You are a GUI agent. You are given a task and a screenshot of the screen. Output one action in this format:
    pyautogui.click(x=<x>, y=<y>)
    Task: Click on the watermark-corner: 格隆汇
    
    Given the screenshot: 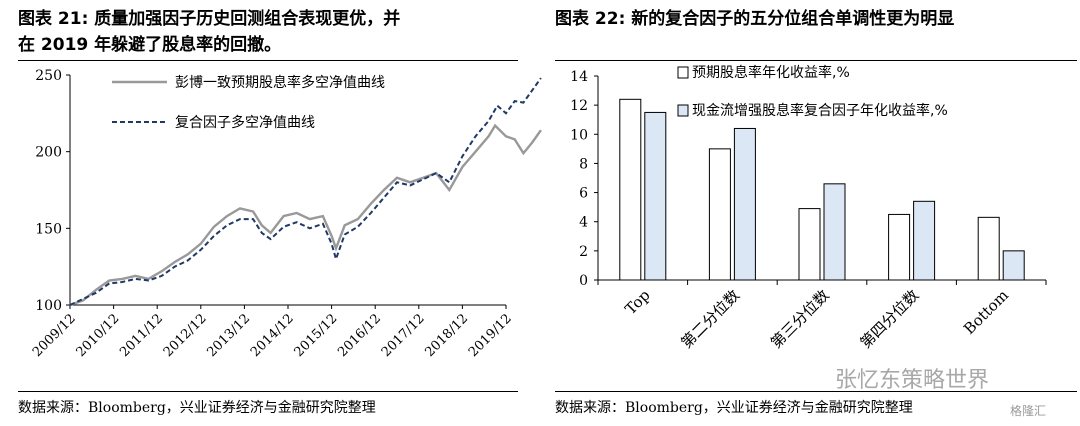 What is the action you would take?
    pyautogui.click(x=1028, y=411)
    